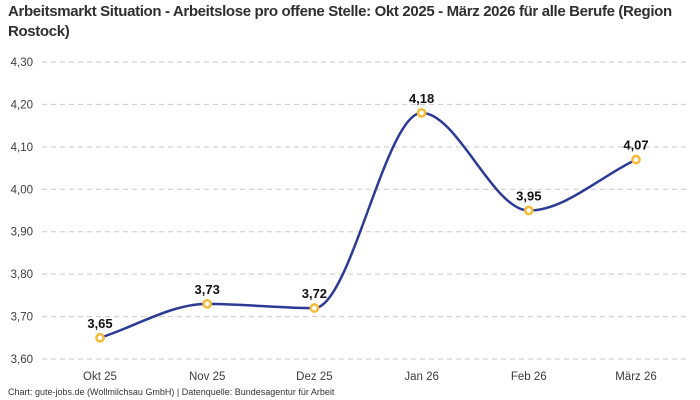 This screenshot has width=700, height=400. Describe the element at coordinates (22, 318) in the screenshot. I see `y-tick-label: 3,70` at that location.